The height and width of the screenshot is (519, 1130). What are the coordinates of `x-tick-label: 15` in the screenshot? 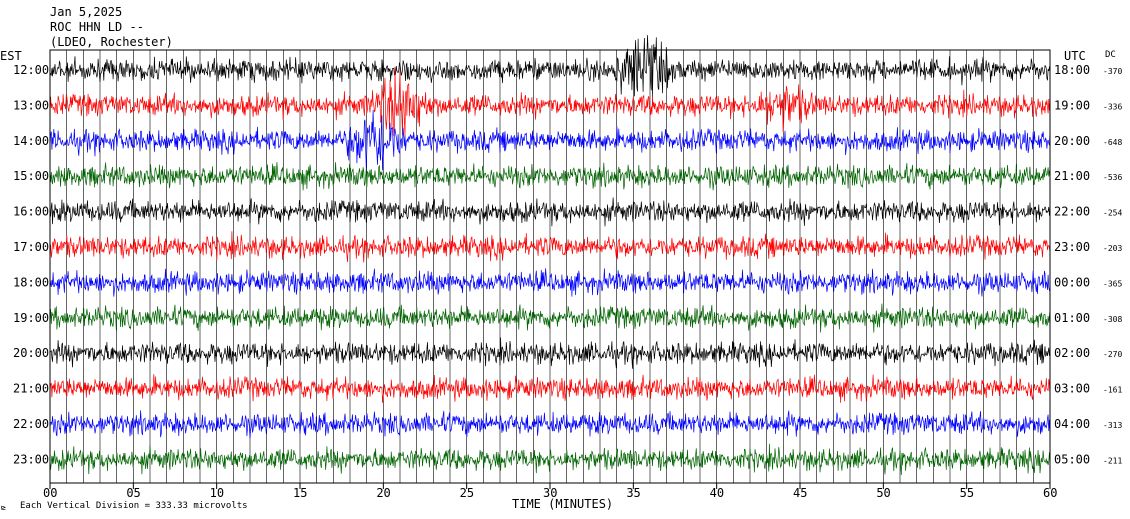 It's located at (300, 493).